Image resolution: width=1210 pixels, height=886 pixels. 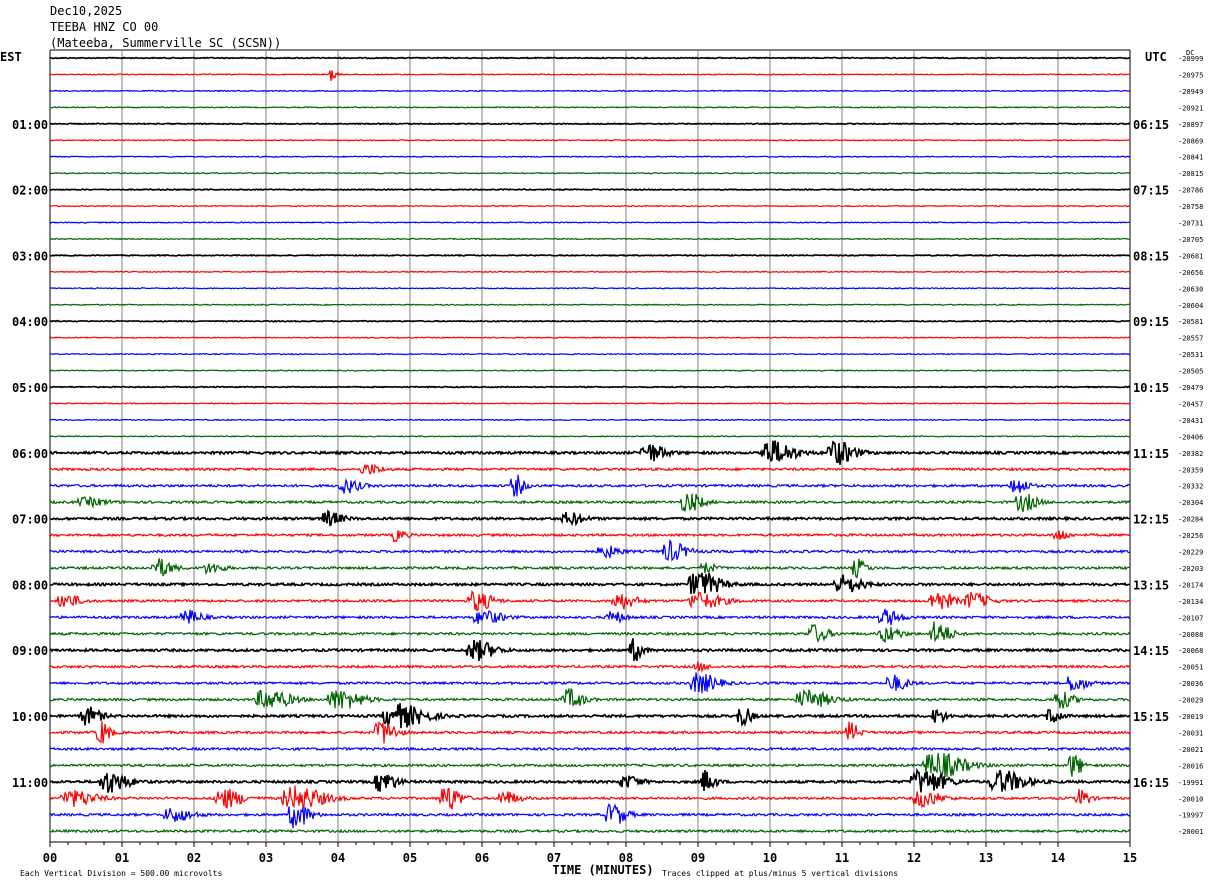 What do you see at coordinates (30, 125) in the screenshot?
I see `left-hour-label: 01:00` at bounding box center [30, 125].